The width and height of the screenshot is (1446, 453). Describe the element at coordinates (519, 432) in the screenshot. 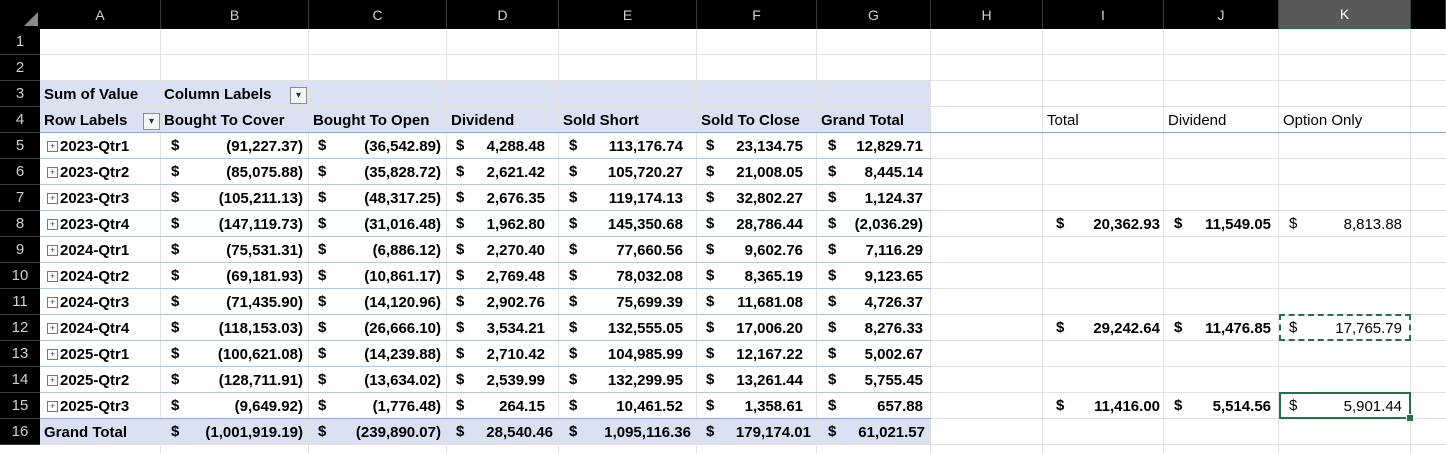

I see `grand-total-value: 28,540.46` at that location.